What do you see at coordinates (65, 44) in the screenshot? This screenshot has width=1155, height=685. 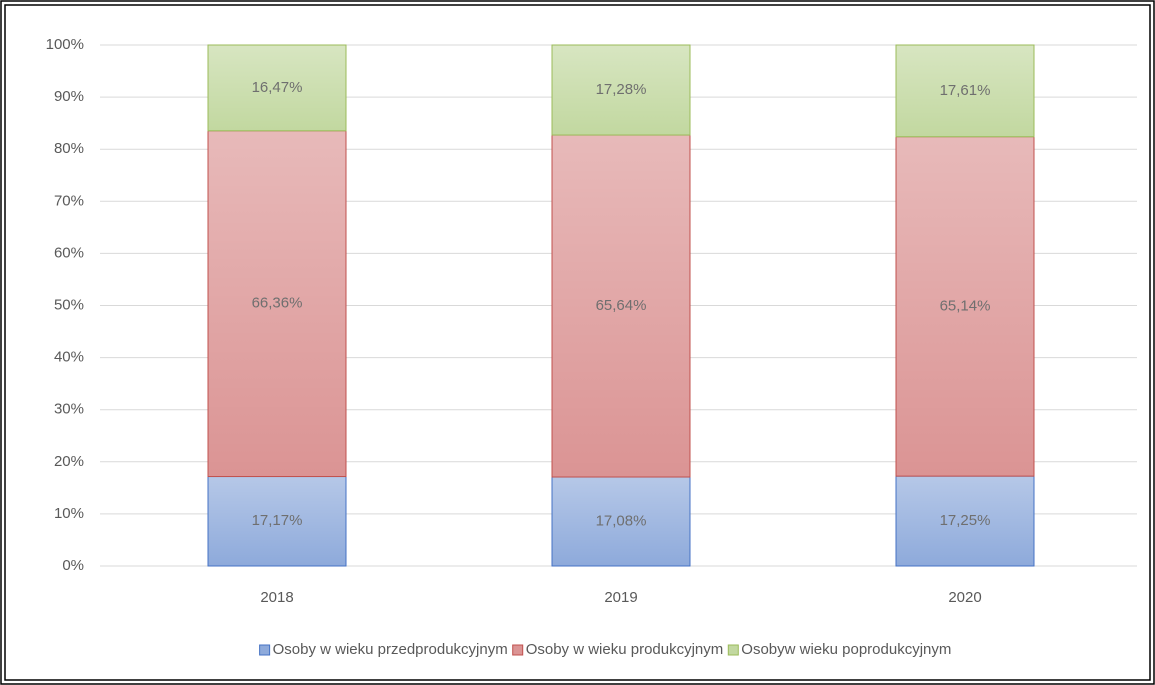 I see `y-tick-label: 100%` at bounding box center [65, 44].